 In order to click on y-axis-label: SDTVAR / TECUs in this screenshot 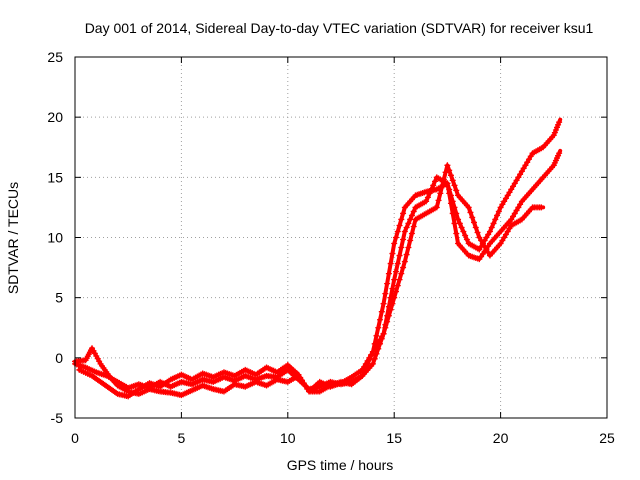, I will do `click(13, 238)`.